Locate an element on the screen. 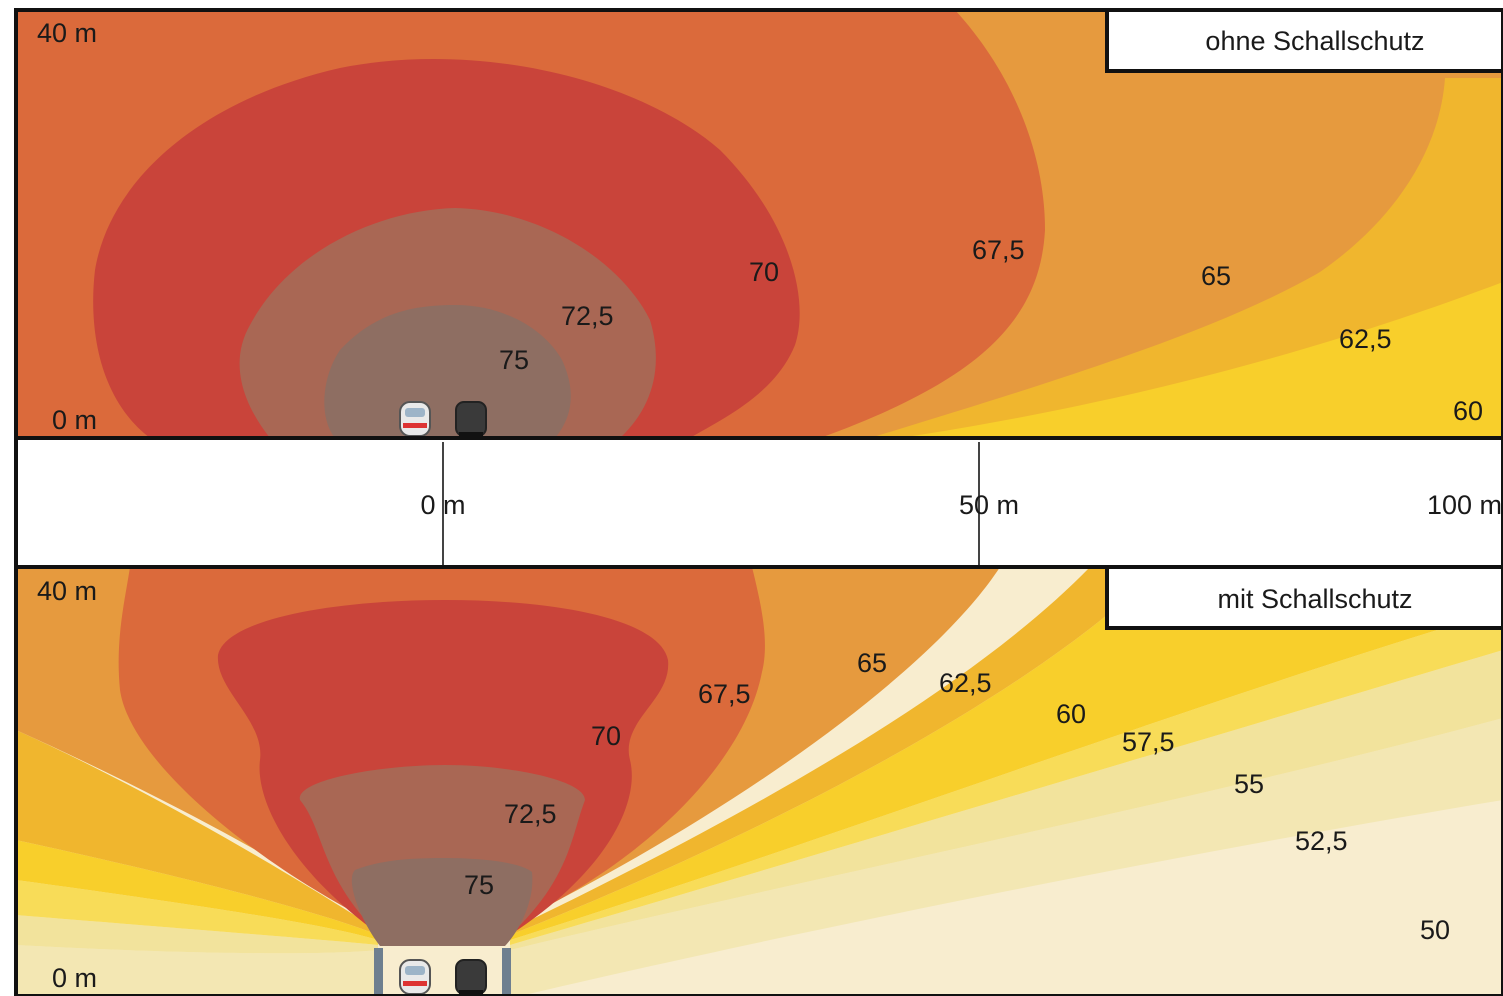 The width and height of the screenshot is (1503, 996). axis-tick-label: 100 m is located at coordinates (1464, 505).